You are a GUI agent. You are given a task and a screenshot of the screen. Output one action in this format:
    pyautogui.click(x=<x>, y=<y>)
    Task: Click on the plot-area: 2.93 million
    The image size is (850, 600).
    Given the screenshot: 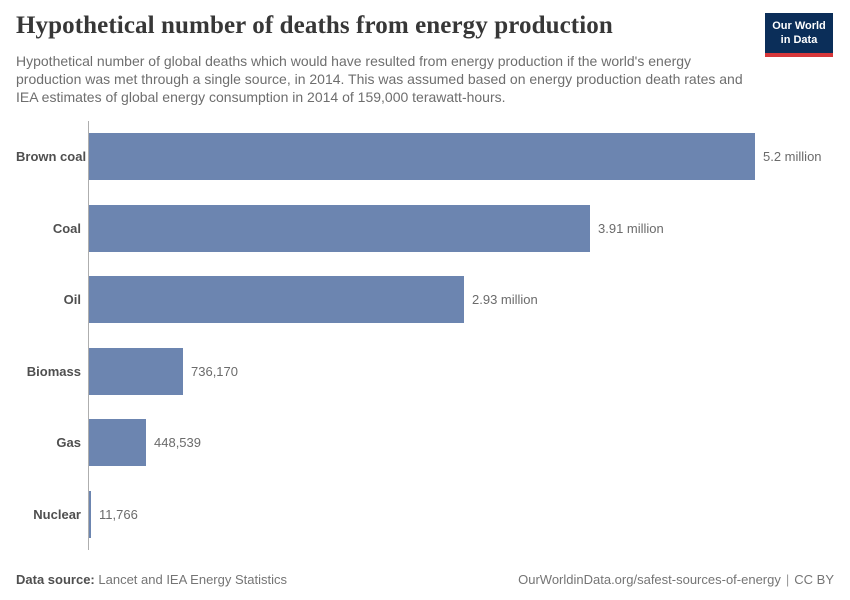 What is the action you would take?
    pyautogui.click(x=461, y=300)
    